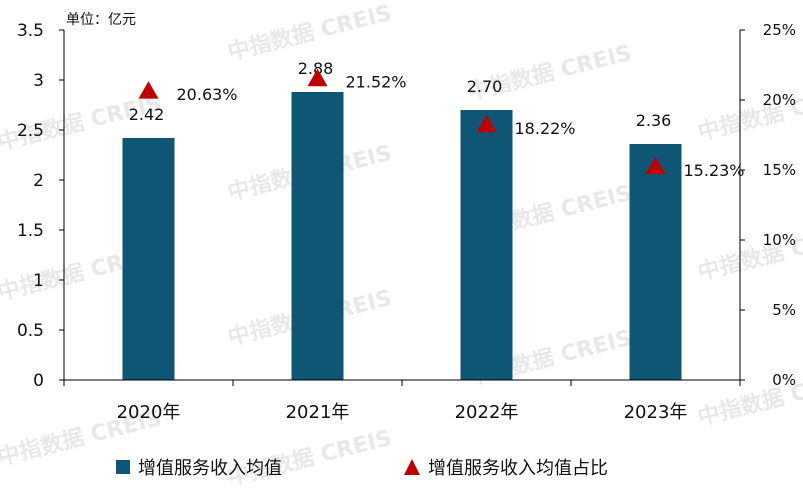  I want to click on bar-value-label: 2.88, so click(316, 68).